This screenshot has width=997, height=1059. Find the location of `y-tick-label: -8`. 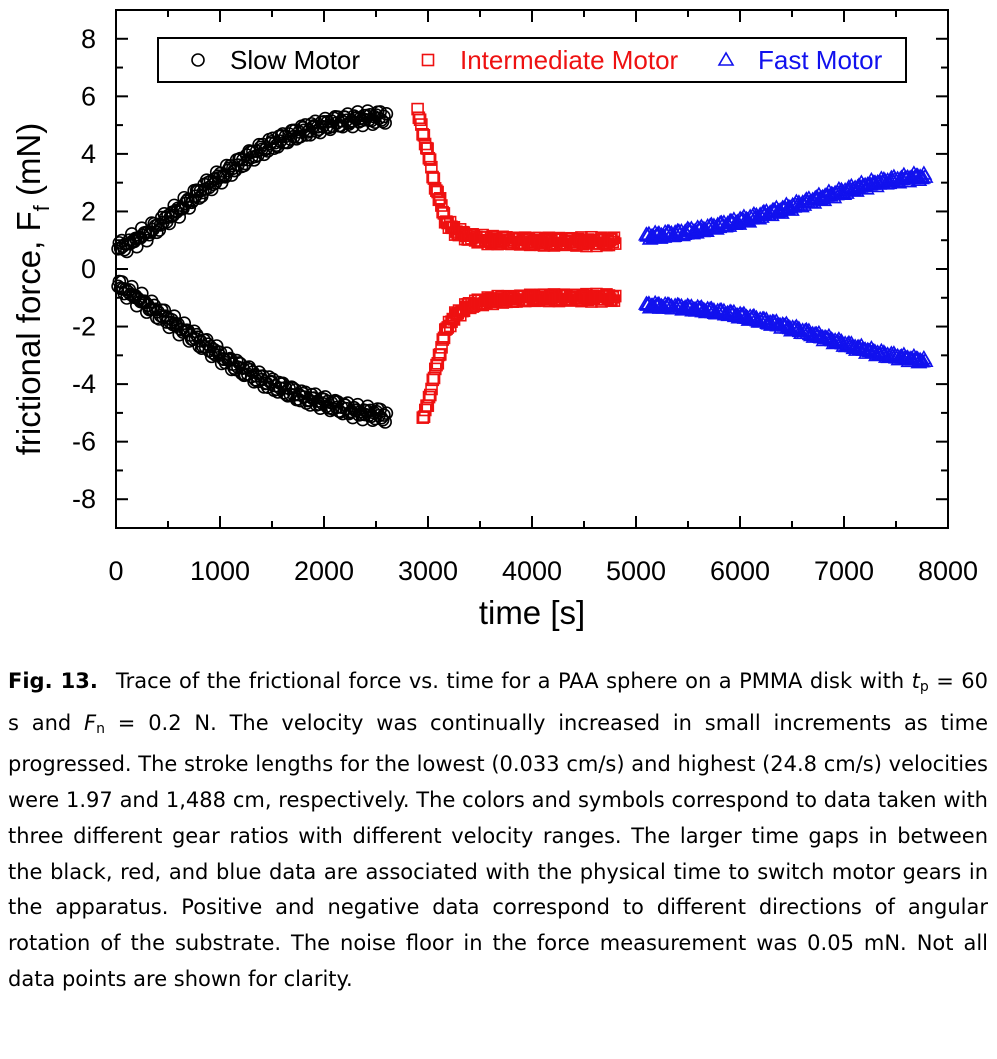

y-tick-label: -8 is located at coordinates (84, 499).